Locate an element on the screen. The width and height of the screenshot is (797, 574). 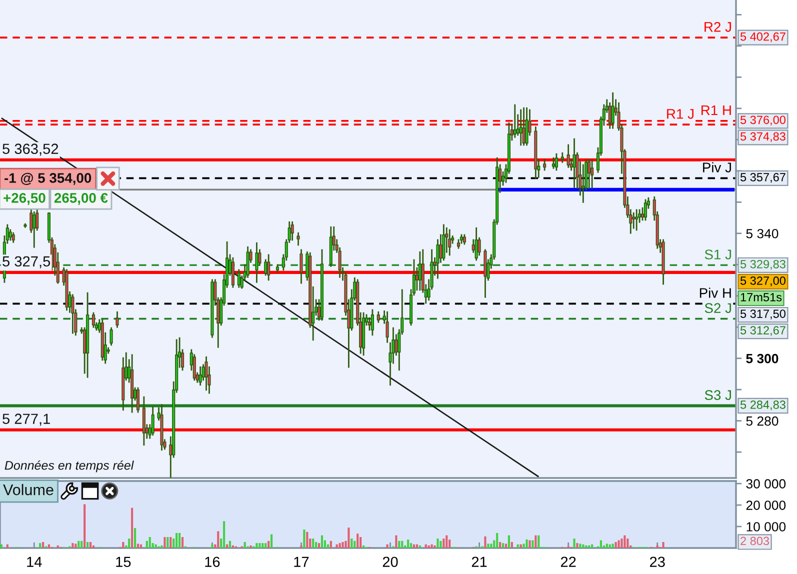
ref-line-label: S3 J is located at coordinates (717, 395).